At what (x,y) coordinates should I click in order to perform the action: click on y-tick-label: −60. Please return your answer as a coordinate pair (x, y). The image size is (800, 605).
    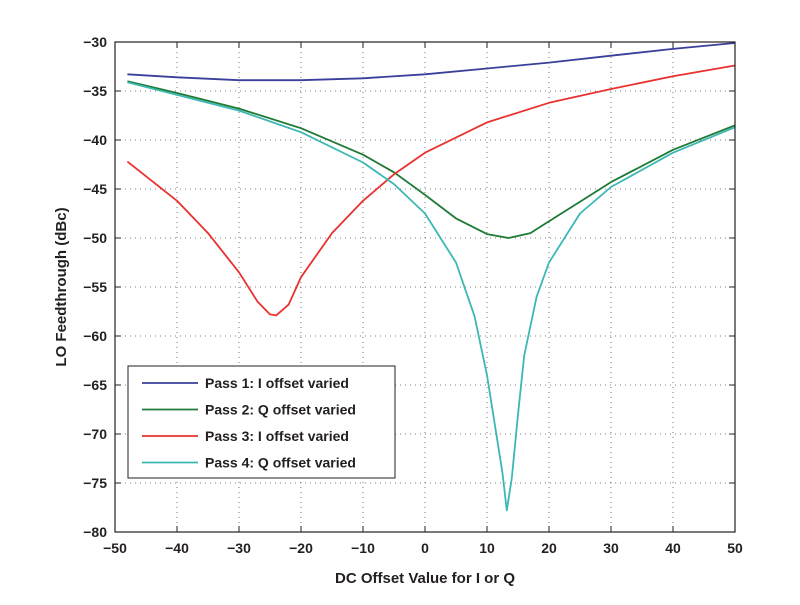
    Looking at the image, I should click on (95, 336).